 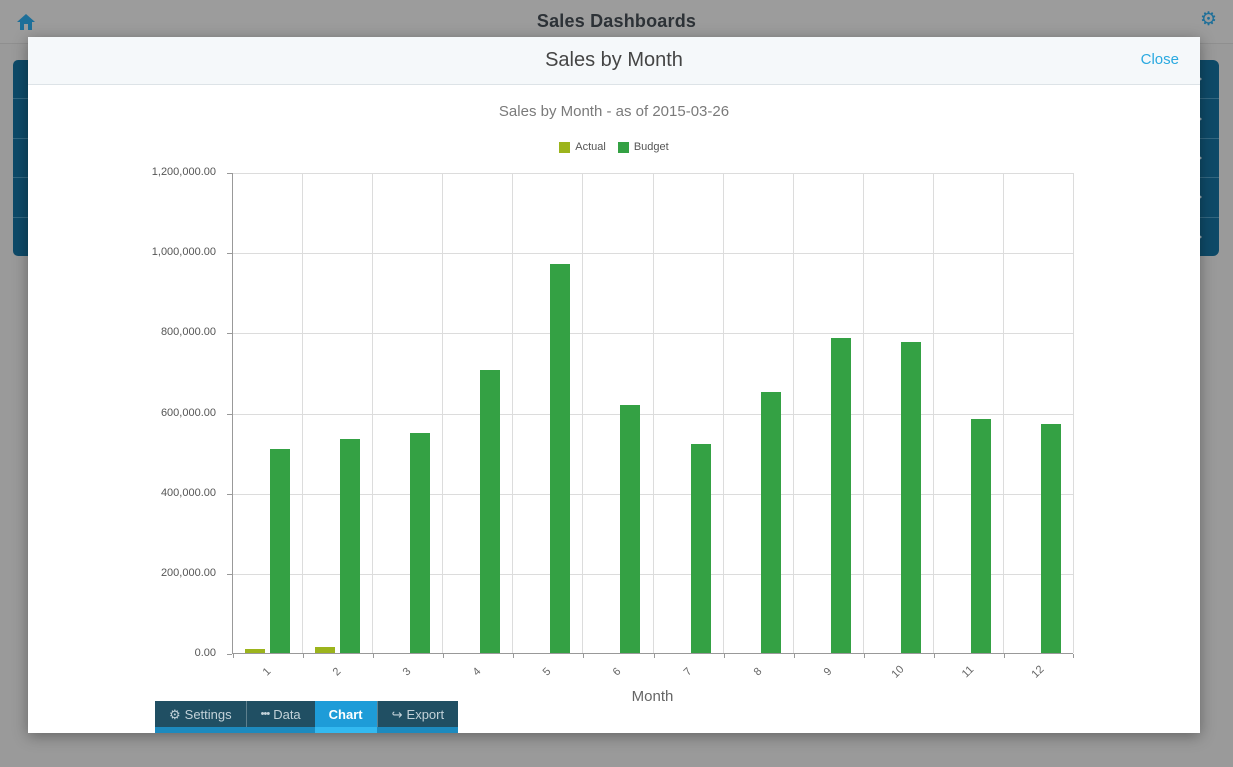 What do you see at coordinates (183, 252) in the screenshot?
I see `y-tick-label: 1,000,000.00` at bounding box center [183, 252].